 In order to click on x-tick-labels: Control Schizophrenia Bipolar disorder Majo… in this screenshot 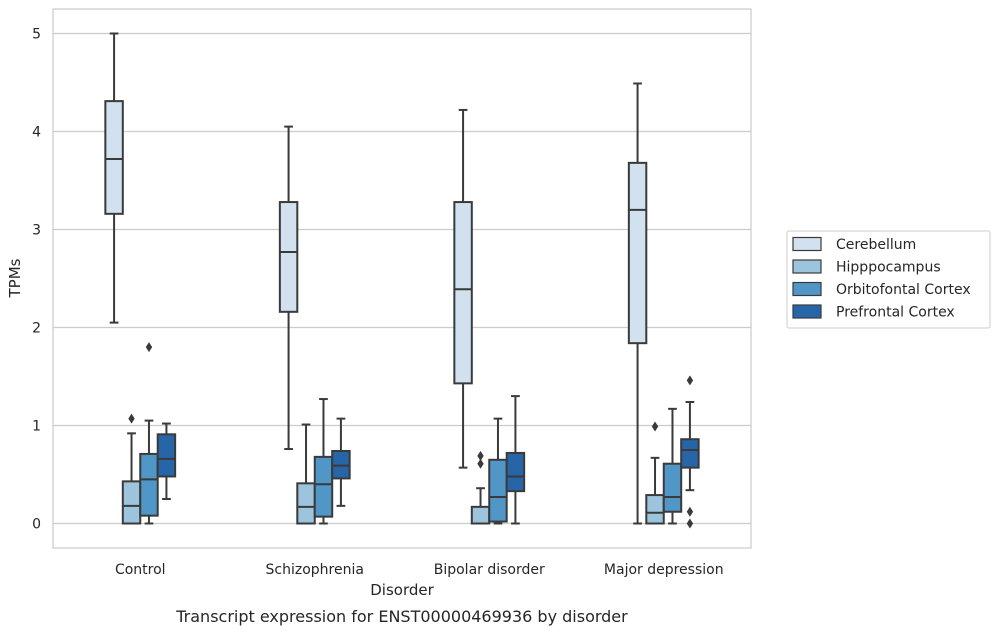, I will do `click(419, 570)`.